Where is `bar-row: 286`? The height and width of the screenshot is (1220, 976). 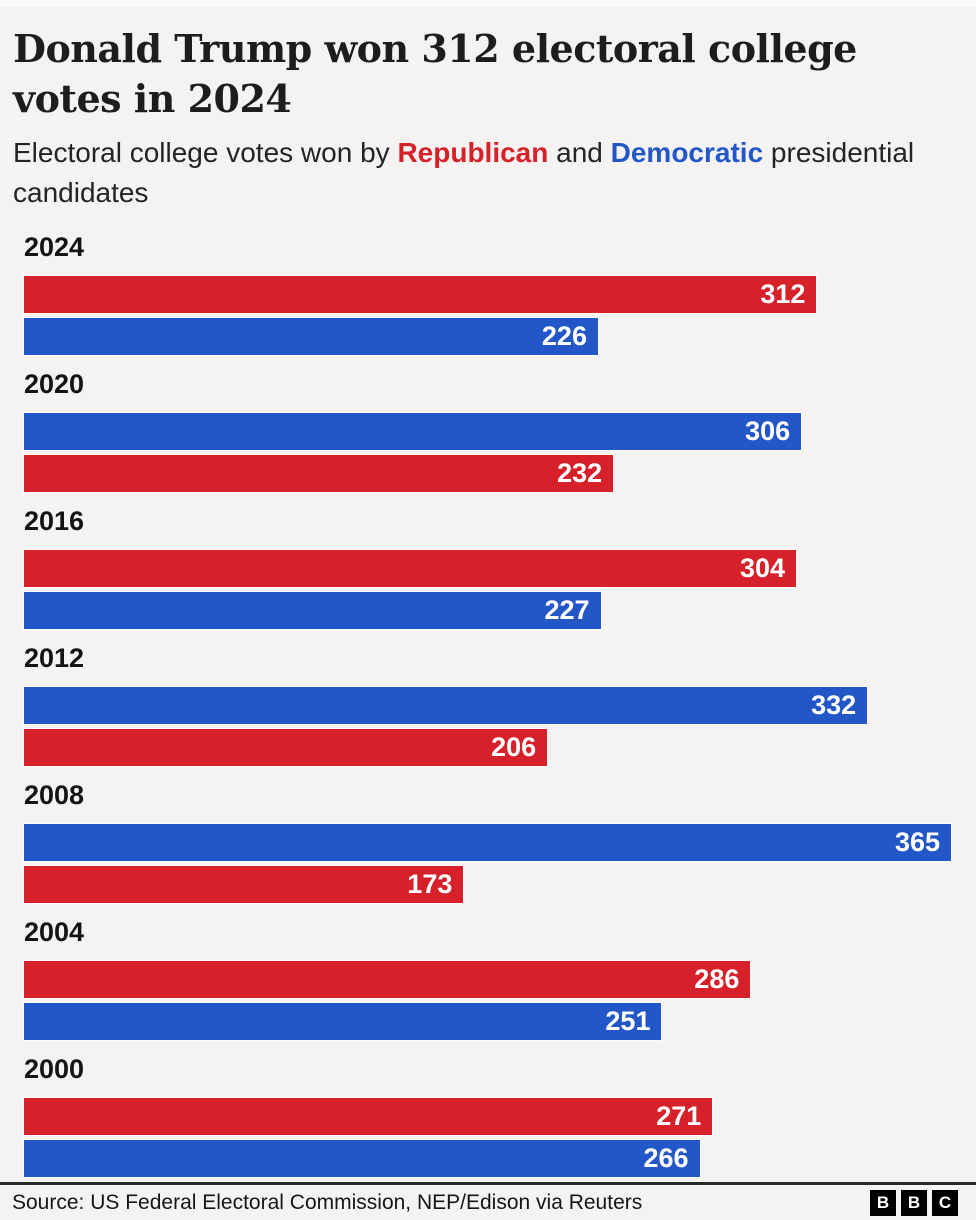 bar-row: 286 is located at coordinates (487, 979).